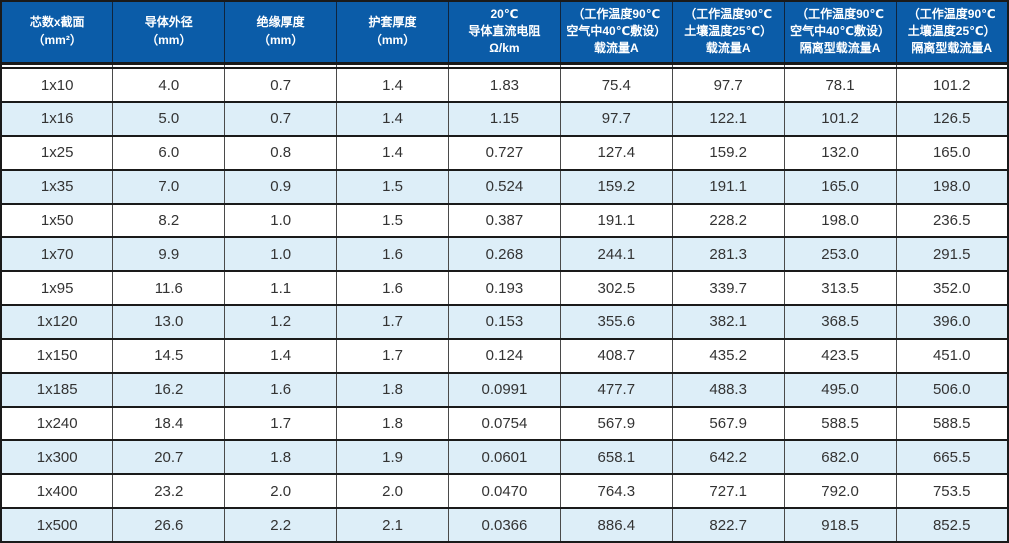 The height and width of the screenshot is (543, 1009). Describe the element at coordinates (840, 524) in the screenshot. I see `value-cell: 918.5` at that location.